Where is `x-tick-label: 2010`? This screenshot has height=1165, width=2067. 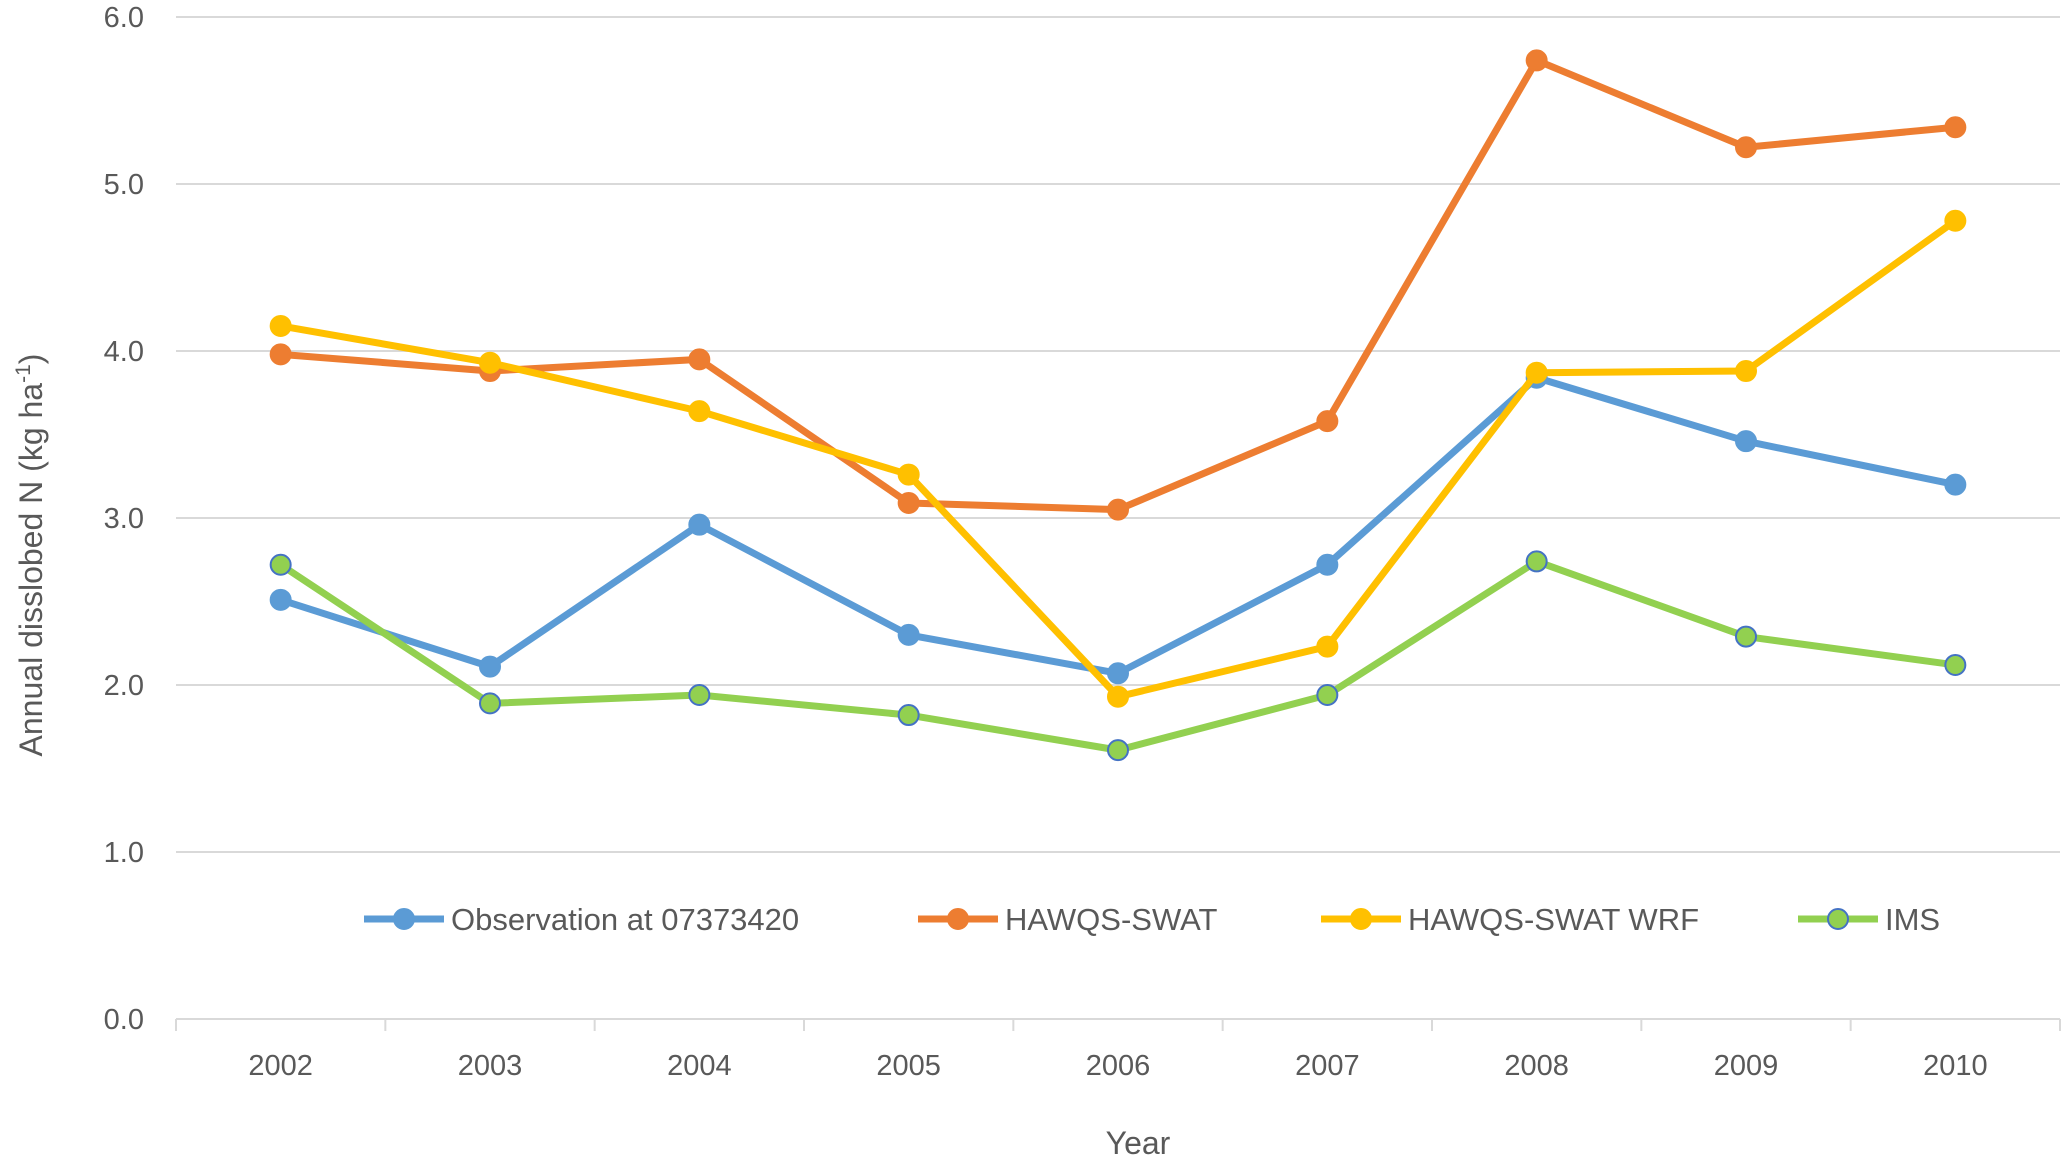 x-tick-label: 2010 is located at coordinates (1955, 1066).